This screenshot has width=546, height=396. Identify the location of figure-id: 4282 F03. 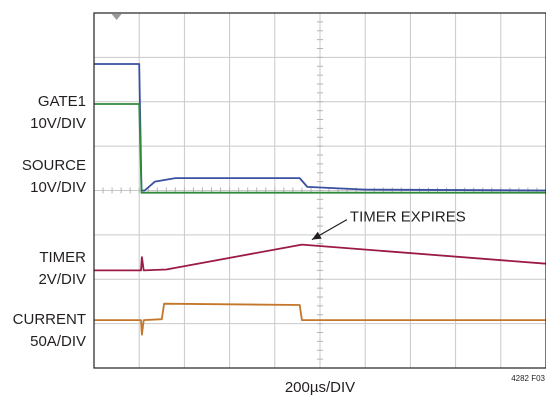
(528, 378).